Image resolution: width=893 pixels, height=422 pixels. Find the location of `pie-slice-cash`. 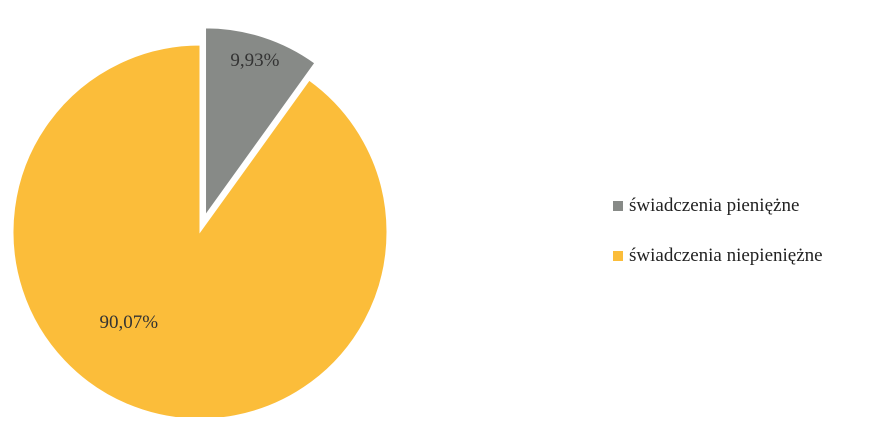

pie-slice-cash is located at coordinates (260, 122).